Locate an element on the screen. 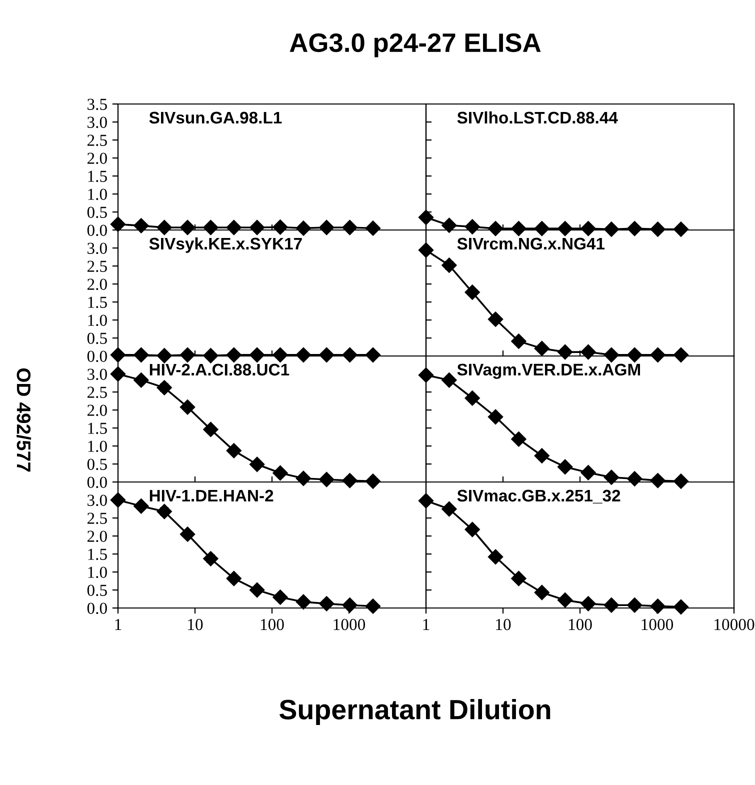 This screenshot has height=785, width=755. annotation: HIV-1.DE.HAN-2 is located at coordinates (212, 496).